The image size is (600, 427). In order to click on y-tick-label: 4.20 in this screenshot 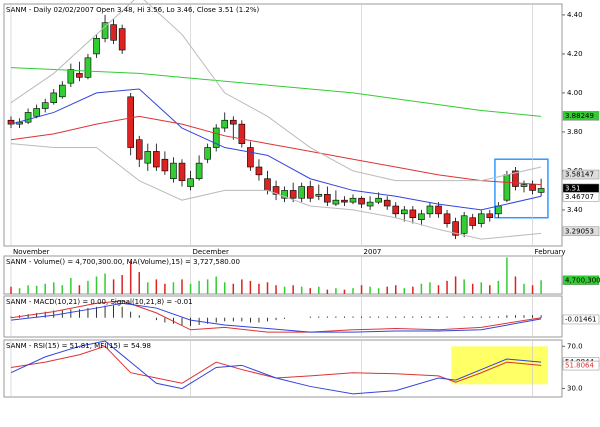, I will do `click(575, 54)`.